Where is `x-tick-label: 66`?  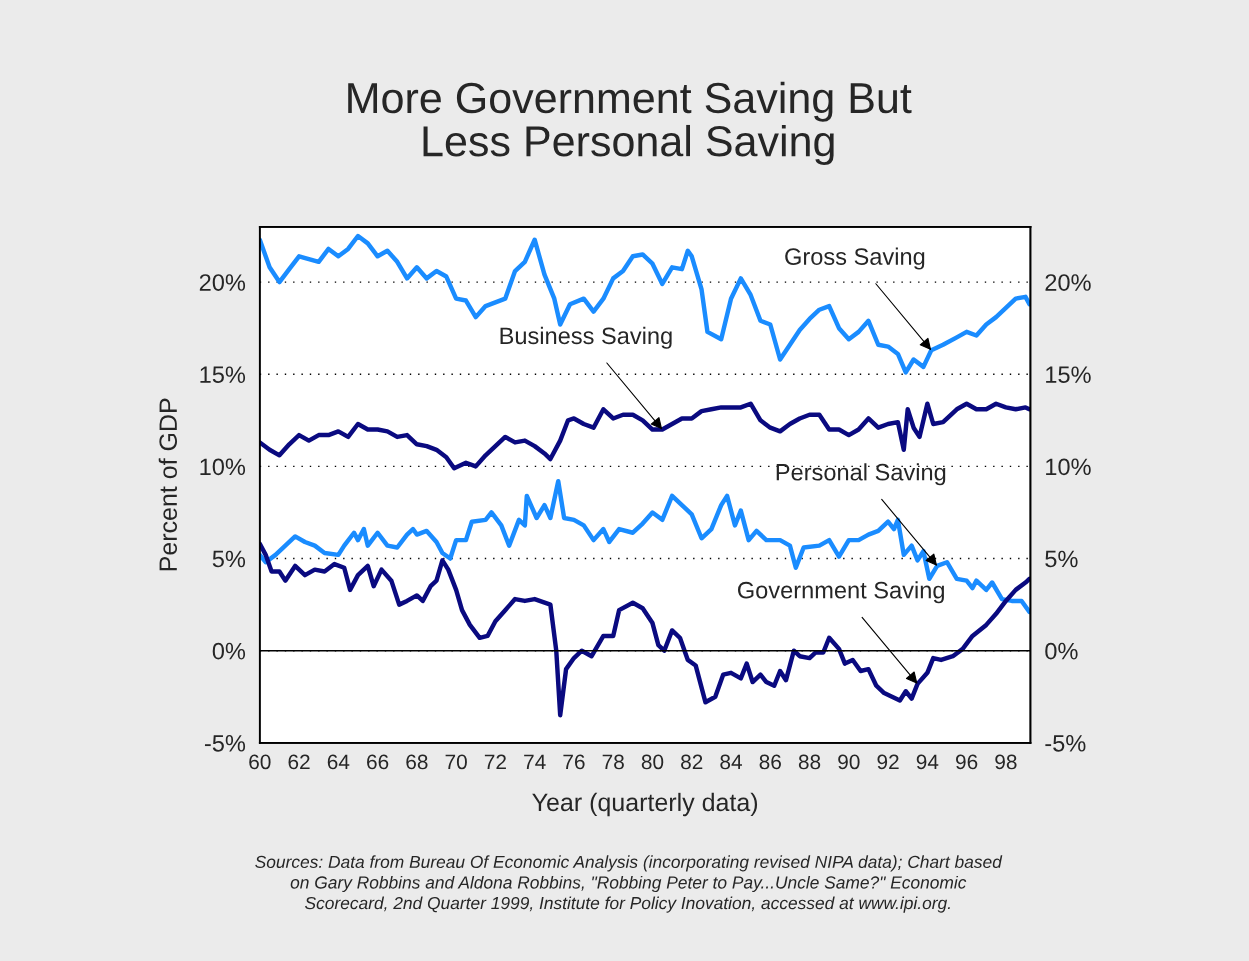 x-tick-label: 66 is located at coordinates (378, 762).